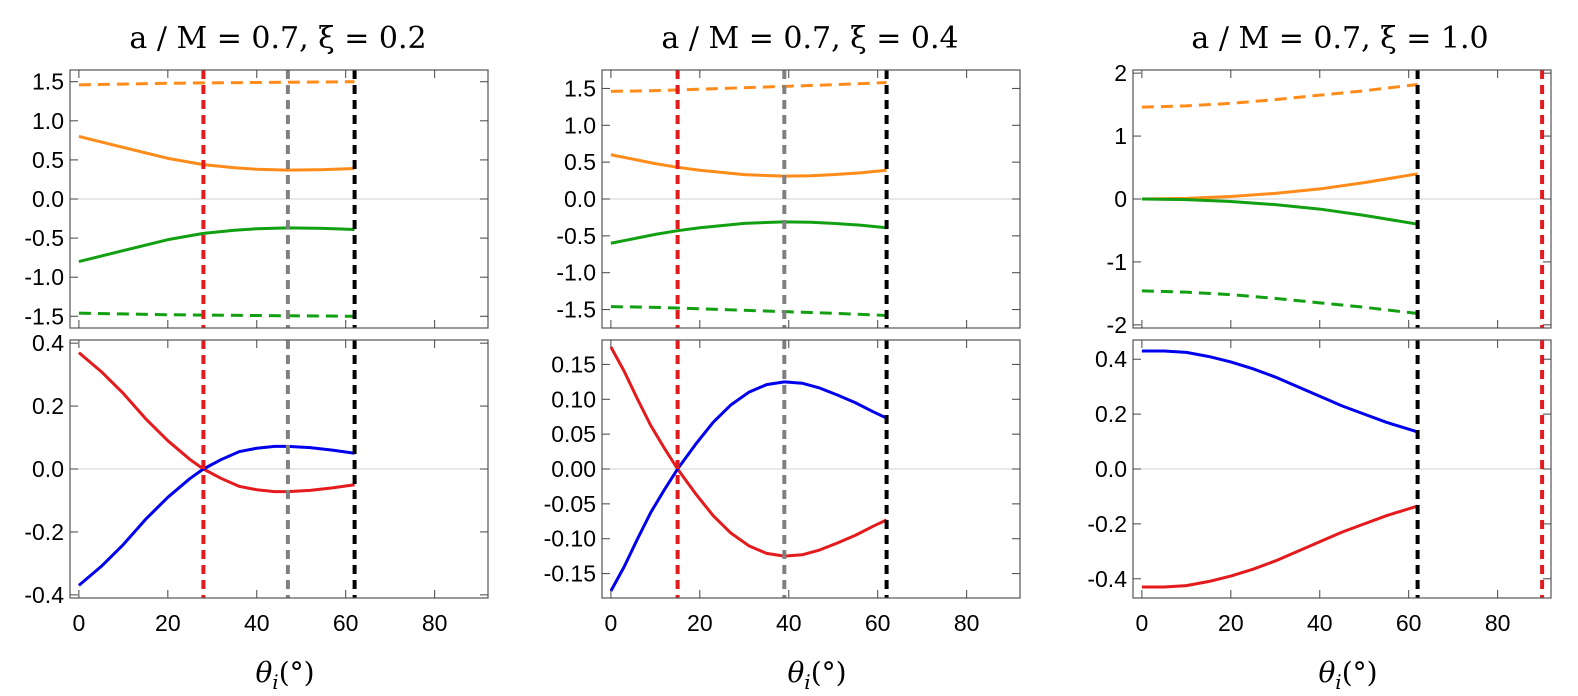  What do you see at coordinates (1120, 136) in the screenshot?
I see `y-tick-label: 1` at bounding box center [1120, 136].